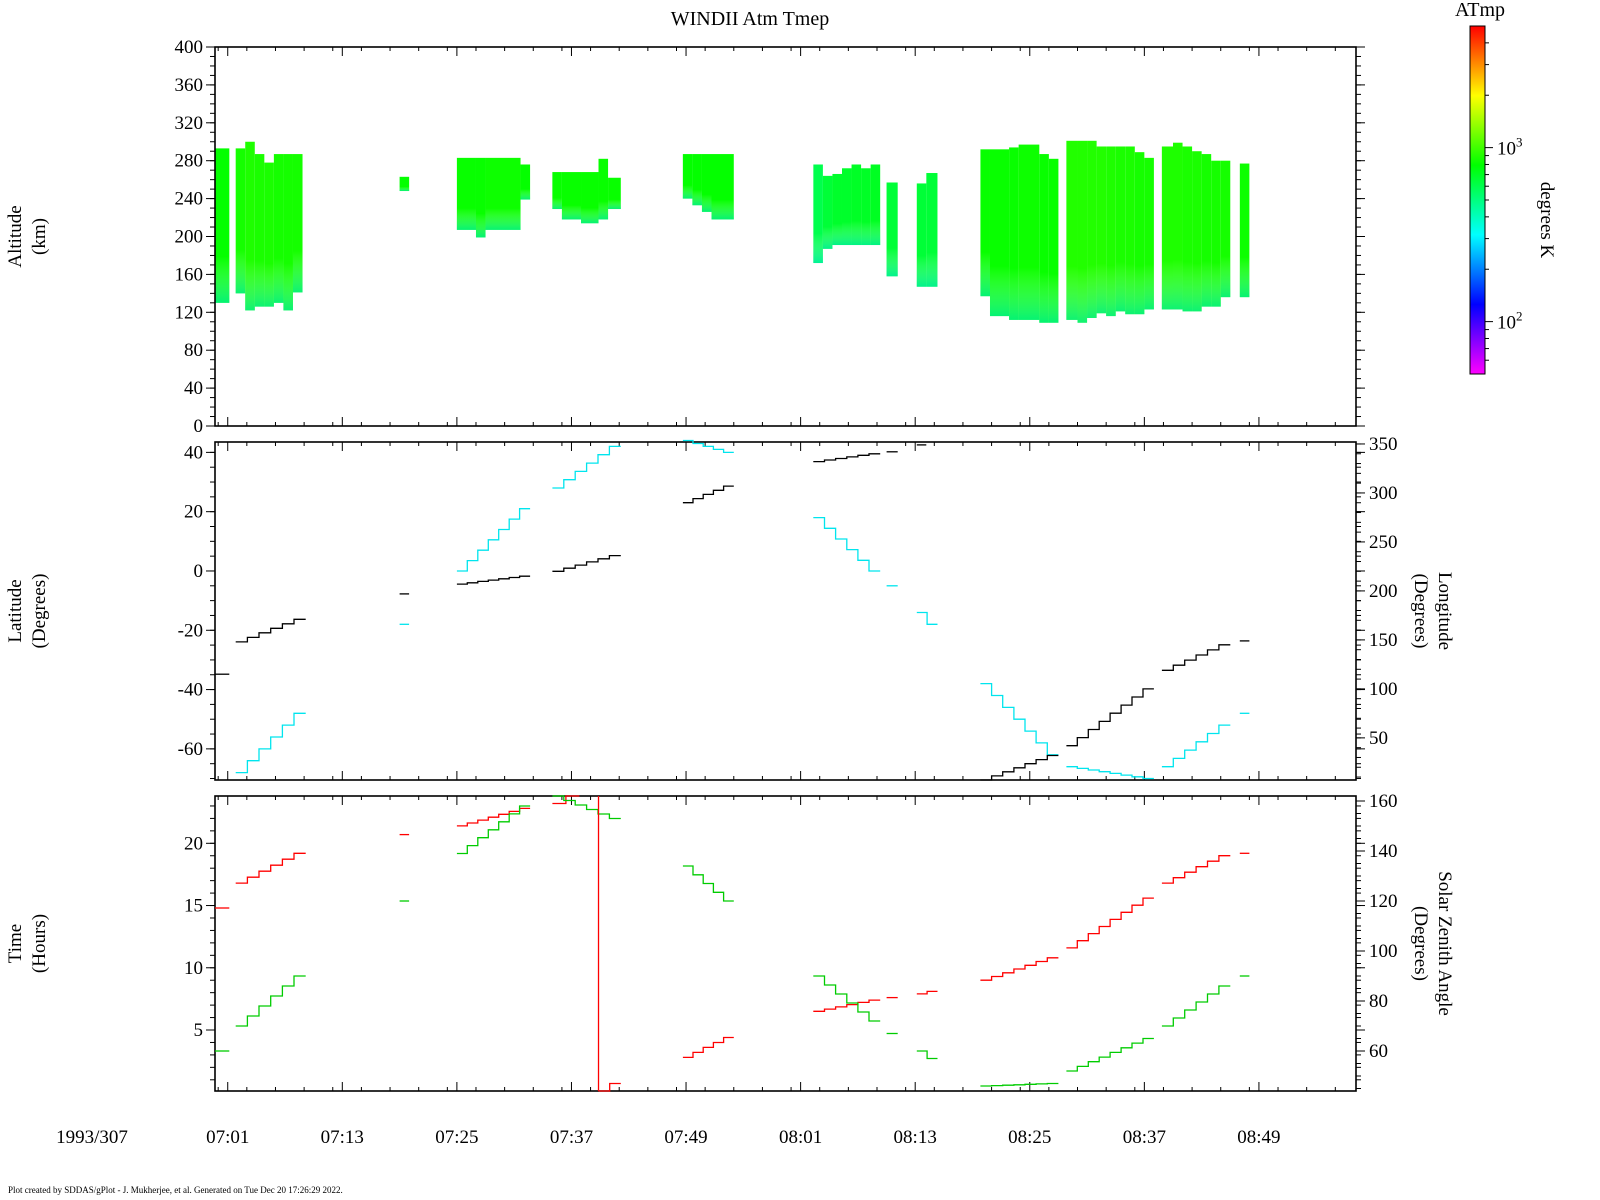 This screenshot has width=1600, height=1200. I want to click on colorbar-label: degrees K, so click(1546, 220).